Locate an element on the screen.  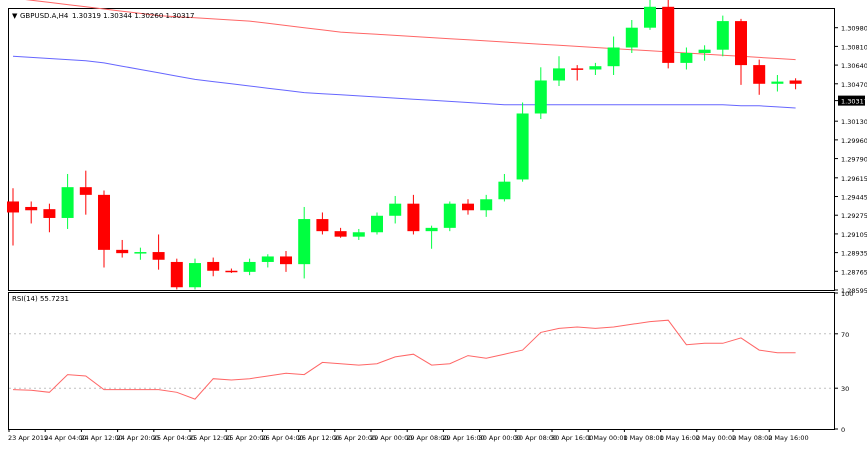
price-tick-label: 1.30980 is located at coordinates (854, 29).